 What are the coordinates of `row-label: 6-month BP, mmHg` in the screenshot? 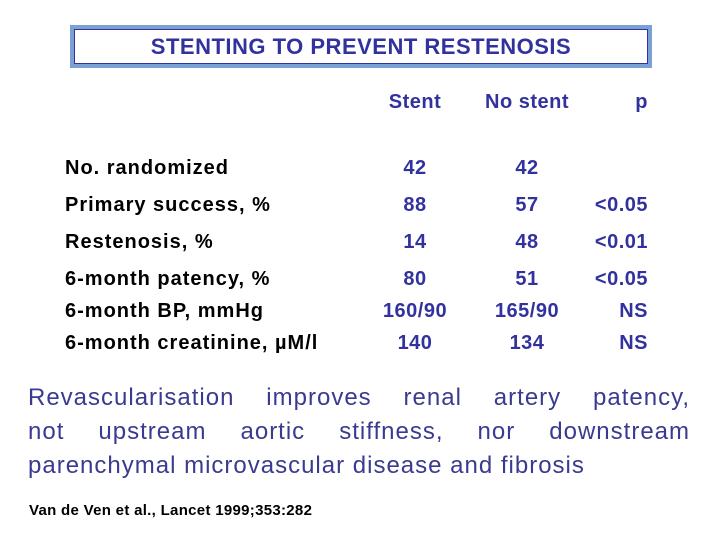 It's located at (164, 311).